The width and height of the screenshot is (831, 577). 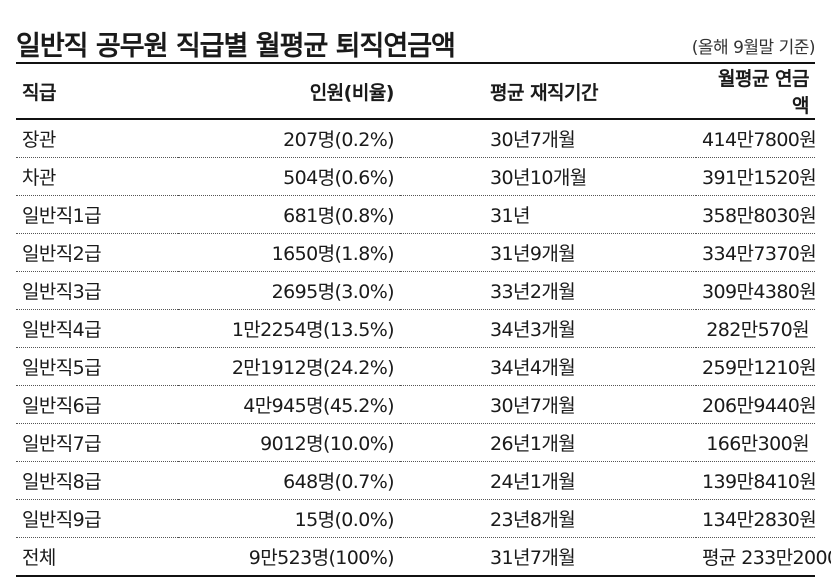 I want to click on cell-pension: 309만4380원, so click(x=756, y=290).